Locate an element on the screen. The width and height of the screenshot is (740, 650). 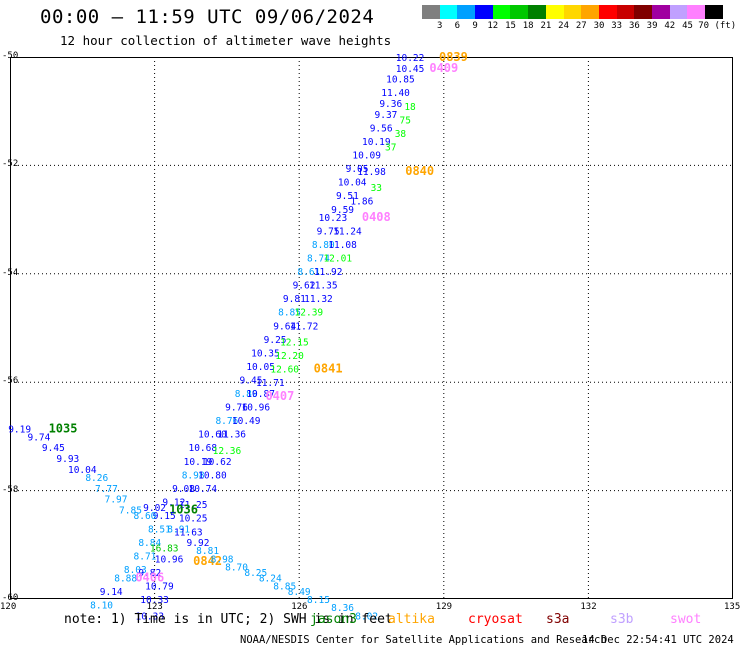
satellite-legend-s3a: s3a is located at coordinates (558, 619).